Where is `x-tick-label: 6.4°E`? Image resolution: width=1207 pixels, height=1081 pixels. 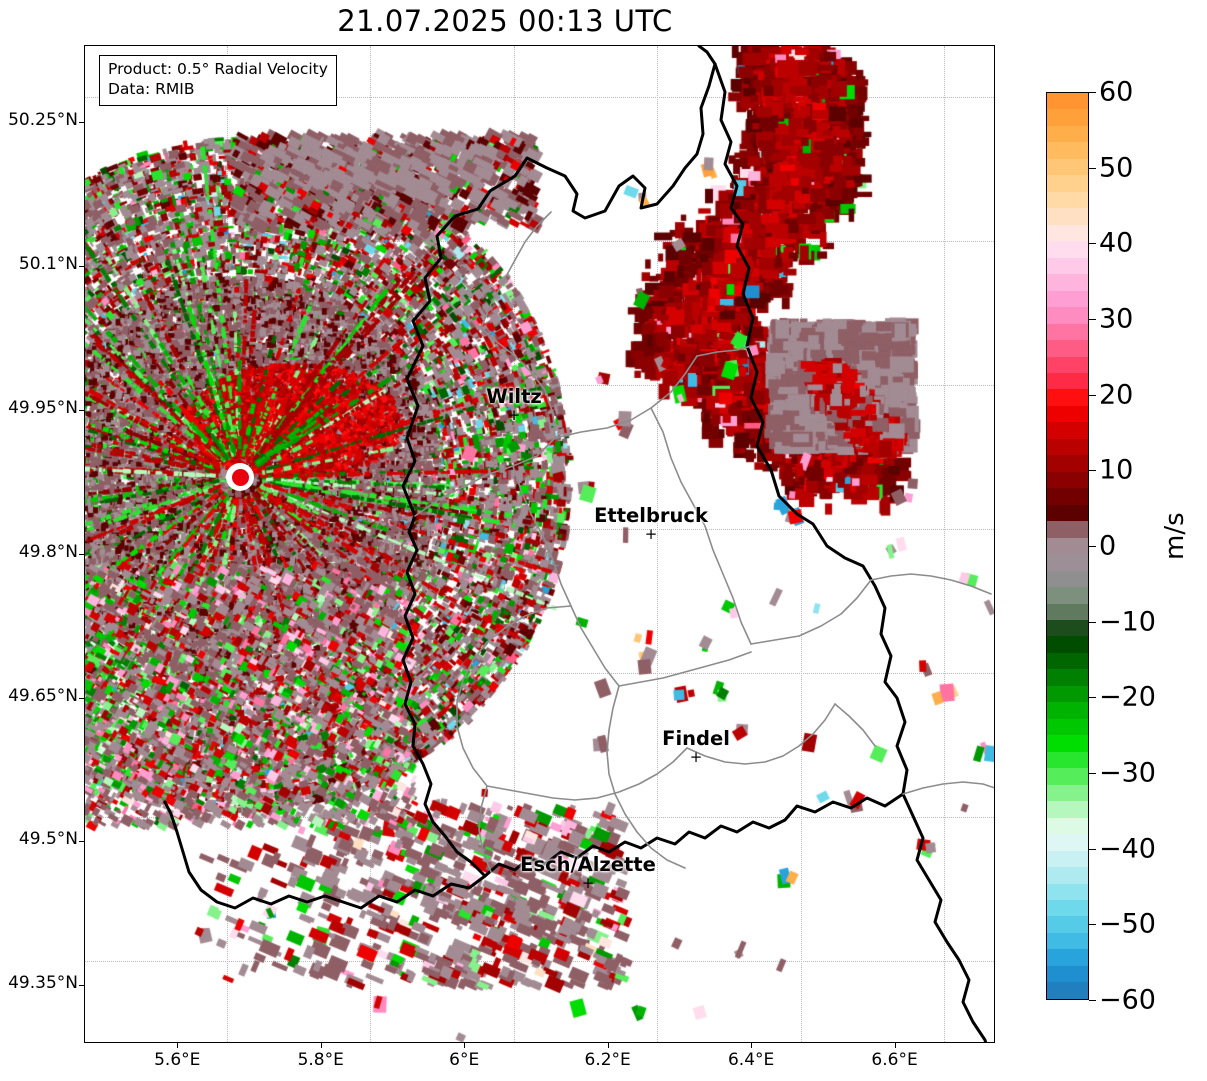 x-tick-label: 6.4°E is located at coordinates (751, 1060).